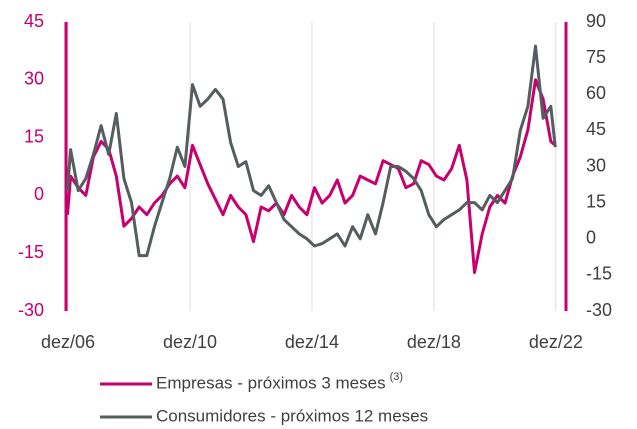 Image resolution: width=637 pixels, height=429 pixels. Describe the element at coordinates (596, 165) in the screenshot. I see `y2-tick-label: 30` at that location.